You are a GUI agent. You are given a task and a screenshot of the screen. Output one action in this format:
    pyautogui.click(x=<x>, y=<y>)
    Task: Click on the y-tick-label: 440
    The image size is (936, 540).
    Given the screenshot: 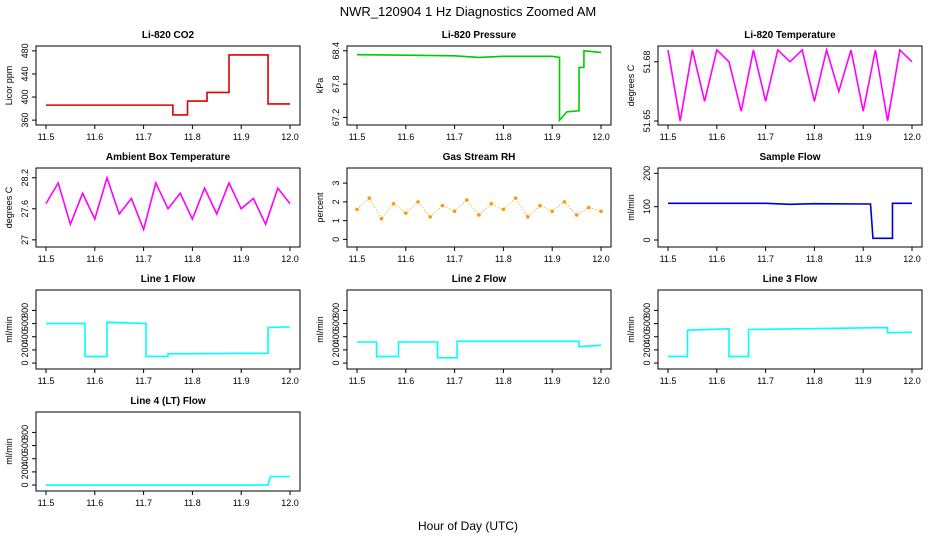 What is the action you would take?
    pyautogui.click(x=25, y=73)
    